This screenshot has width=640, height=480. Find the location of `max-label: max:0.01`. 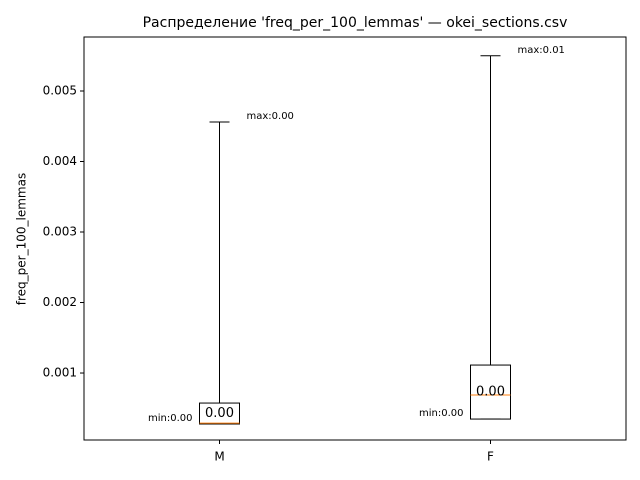

max-label: max:0.01 is located at coordinates (541, 50).